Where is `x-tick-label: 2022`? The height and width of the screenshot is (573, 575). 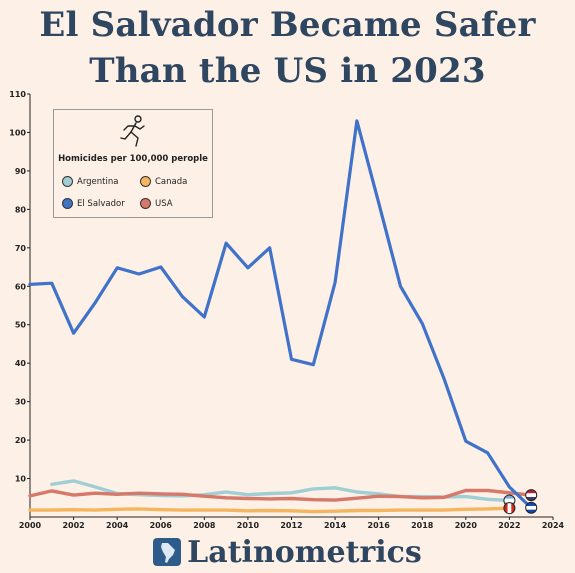
x-tick-label: 2022 is located at coordinates (509, 525).